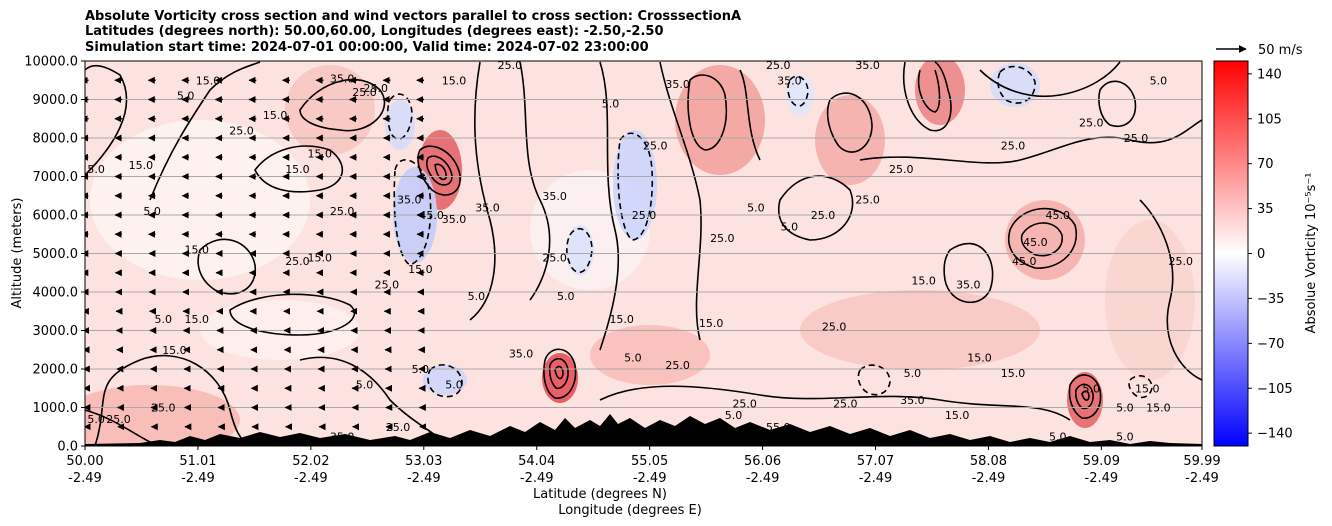 The image size is (1332, 526). What do you see at coordinates (197, 461) in the screenshot?
I see `x-tick-label-latitude: 51.01` at bounding box center [197, 461].